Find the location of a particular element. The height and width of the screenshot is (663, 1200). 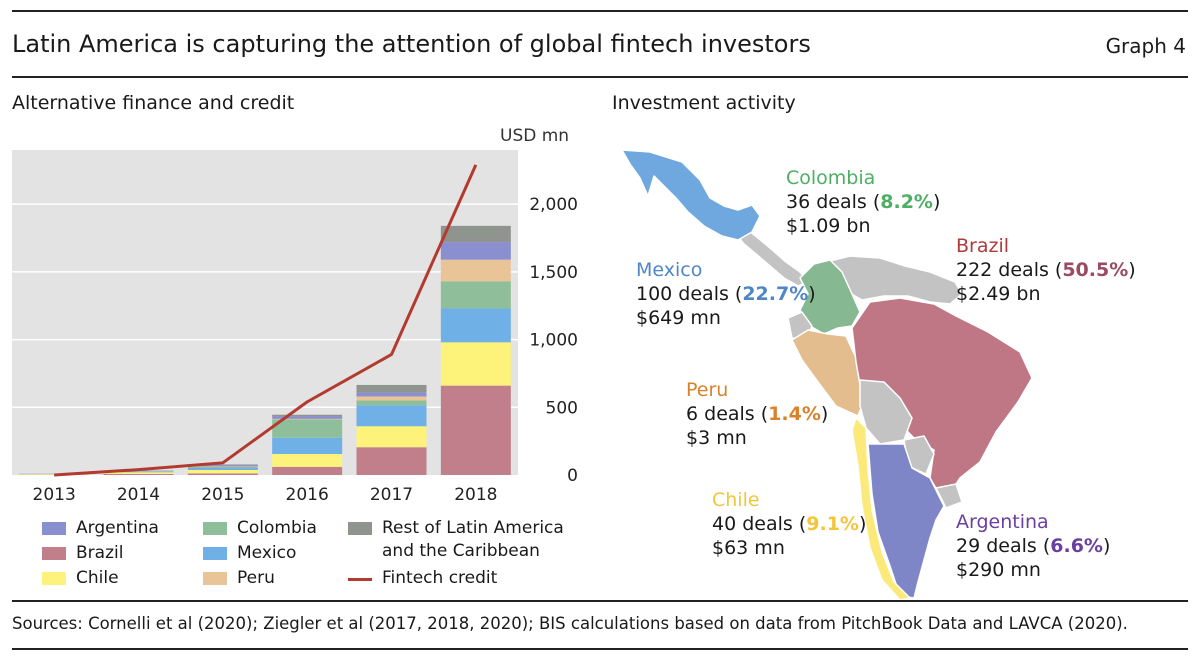

brazil-name: Brazil is located at coordinates (983, 246).